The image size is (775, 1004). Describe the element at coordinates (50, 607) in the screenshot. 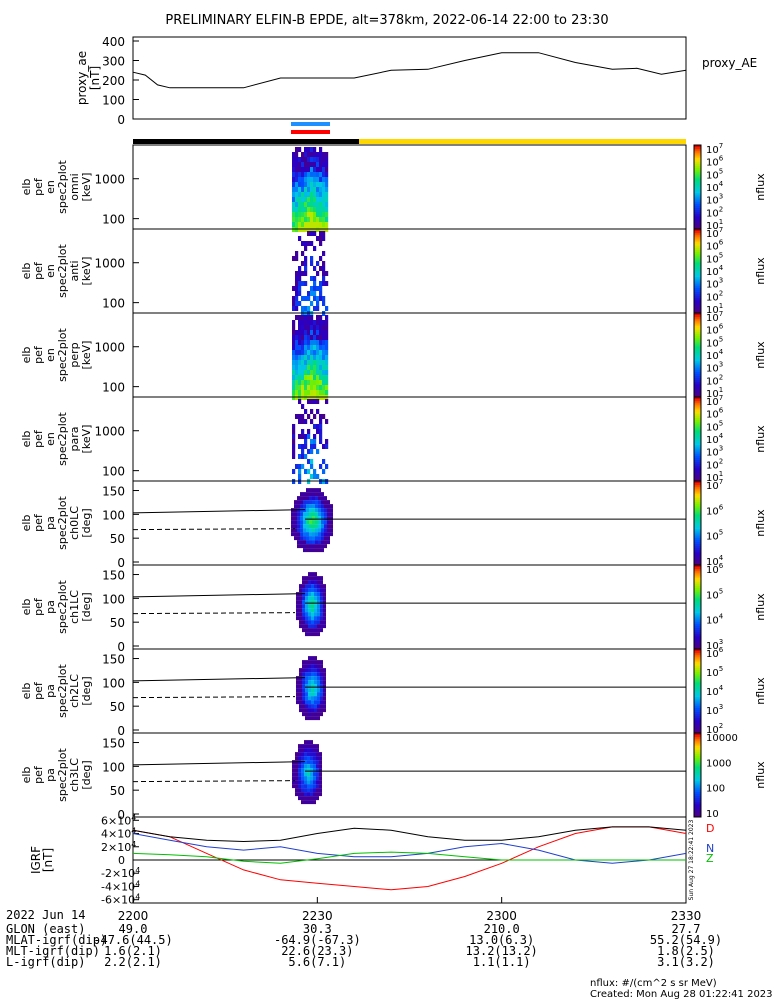

I see `elb_pef_pa_spec2plot_ch1LC-ylabel: pa` at that location.